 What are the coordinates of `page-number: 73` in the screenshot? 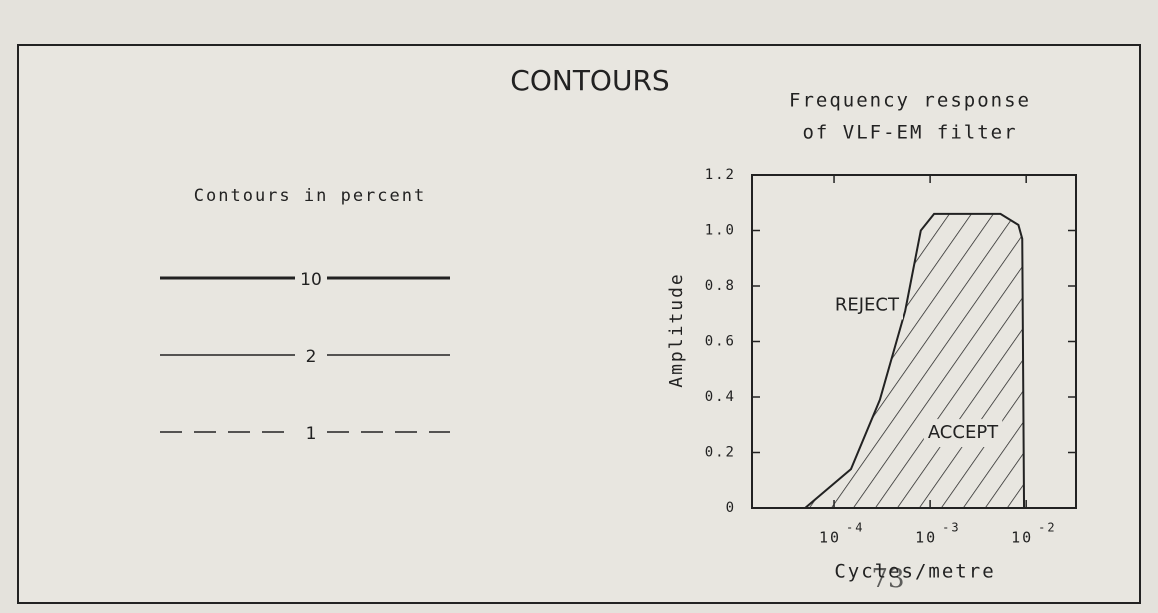 It's located at (887, 579).